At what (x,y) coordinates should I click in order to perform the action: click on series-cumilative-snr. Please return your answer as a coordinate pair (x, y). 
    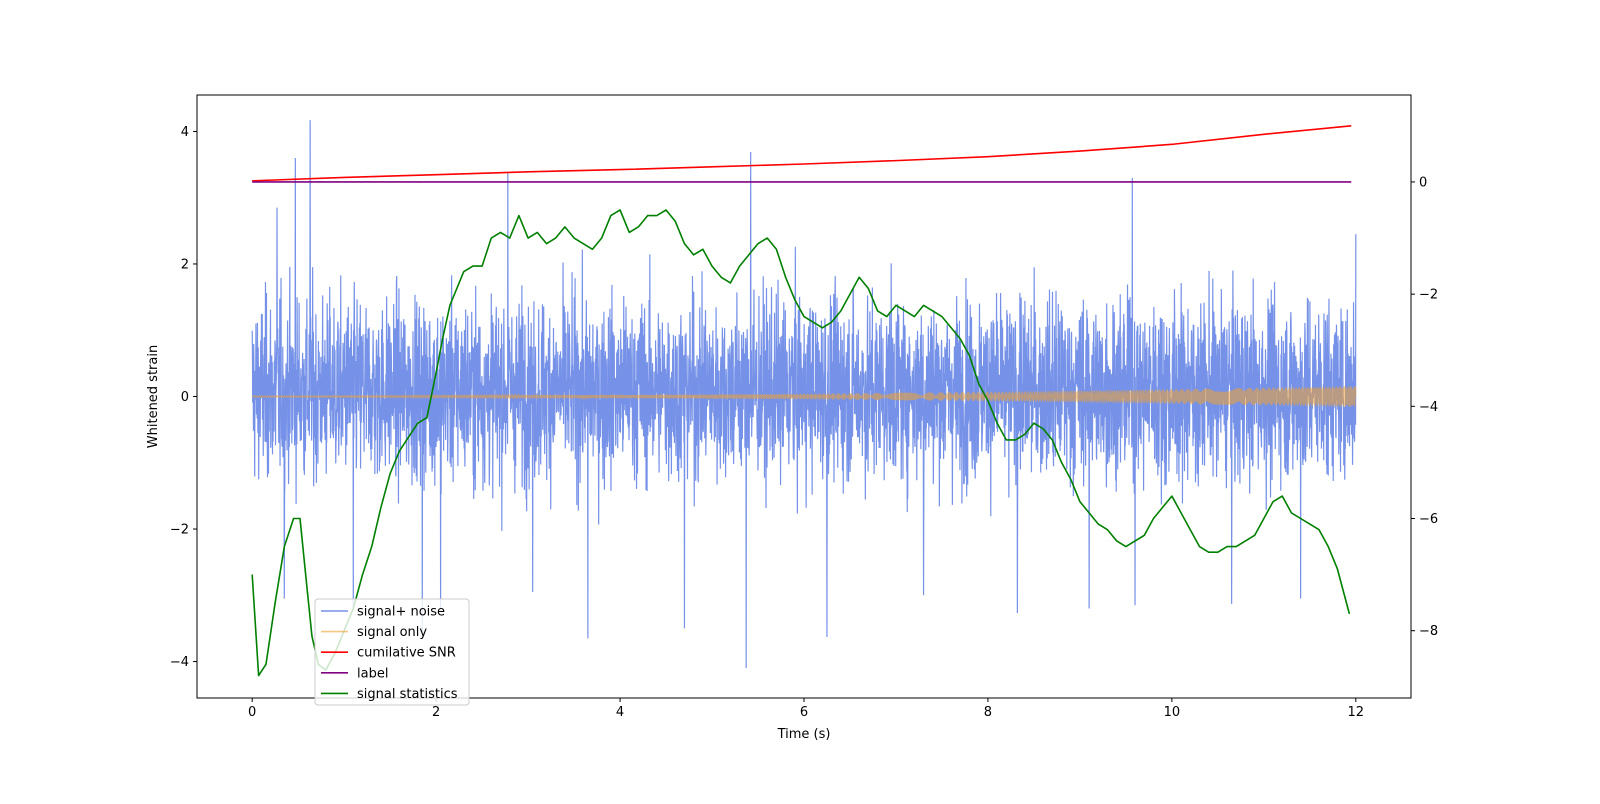
    Looking at the image, I should click on (802, 153).